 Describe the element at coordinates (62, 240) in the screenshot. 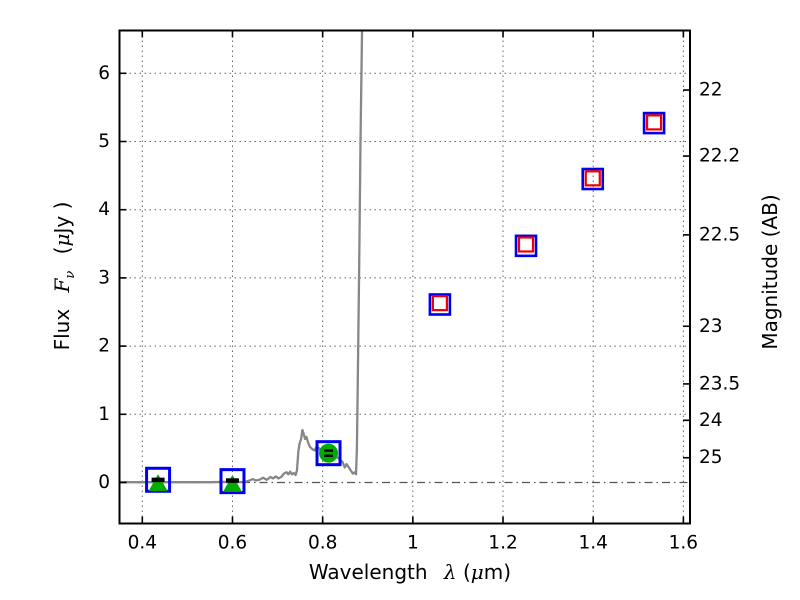

I see `flux-mu-symbol: μ` at that location.